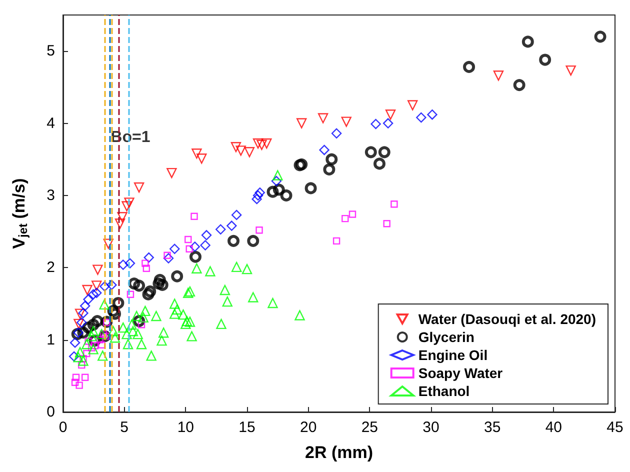 The height and width of the screenshot is (472, 630). What do you see at coordinates (247, 427) in the screenshot?
I see `x-tick-label: 15` at bounding box center [247, 427].